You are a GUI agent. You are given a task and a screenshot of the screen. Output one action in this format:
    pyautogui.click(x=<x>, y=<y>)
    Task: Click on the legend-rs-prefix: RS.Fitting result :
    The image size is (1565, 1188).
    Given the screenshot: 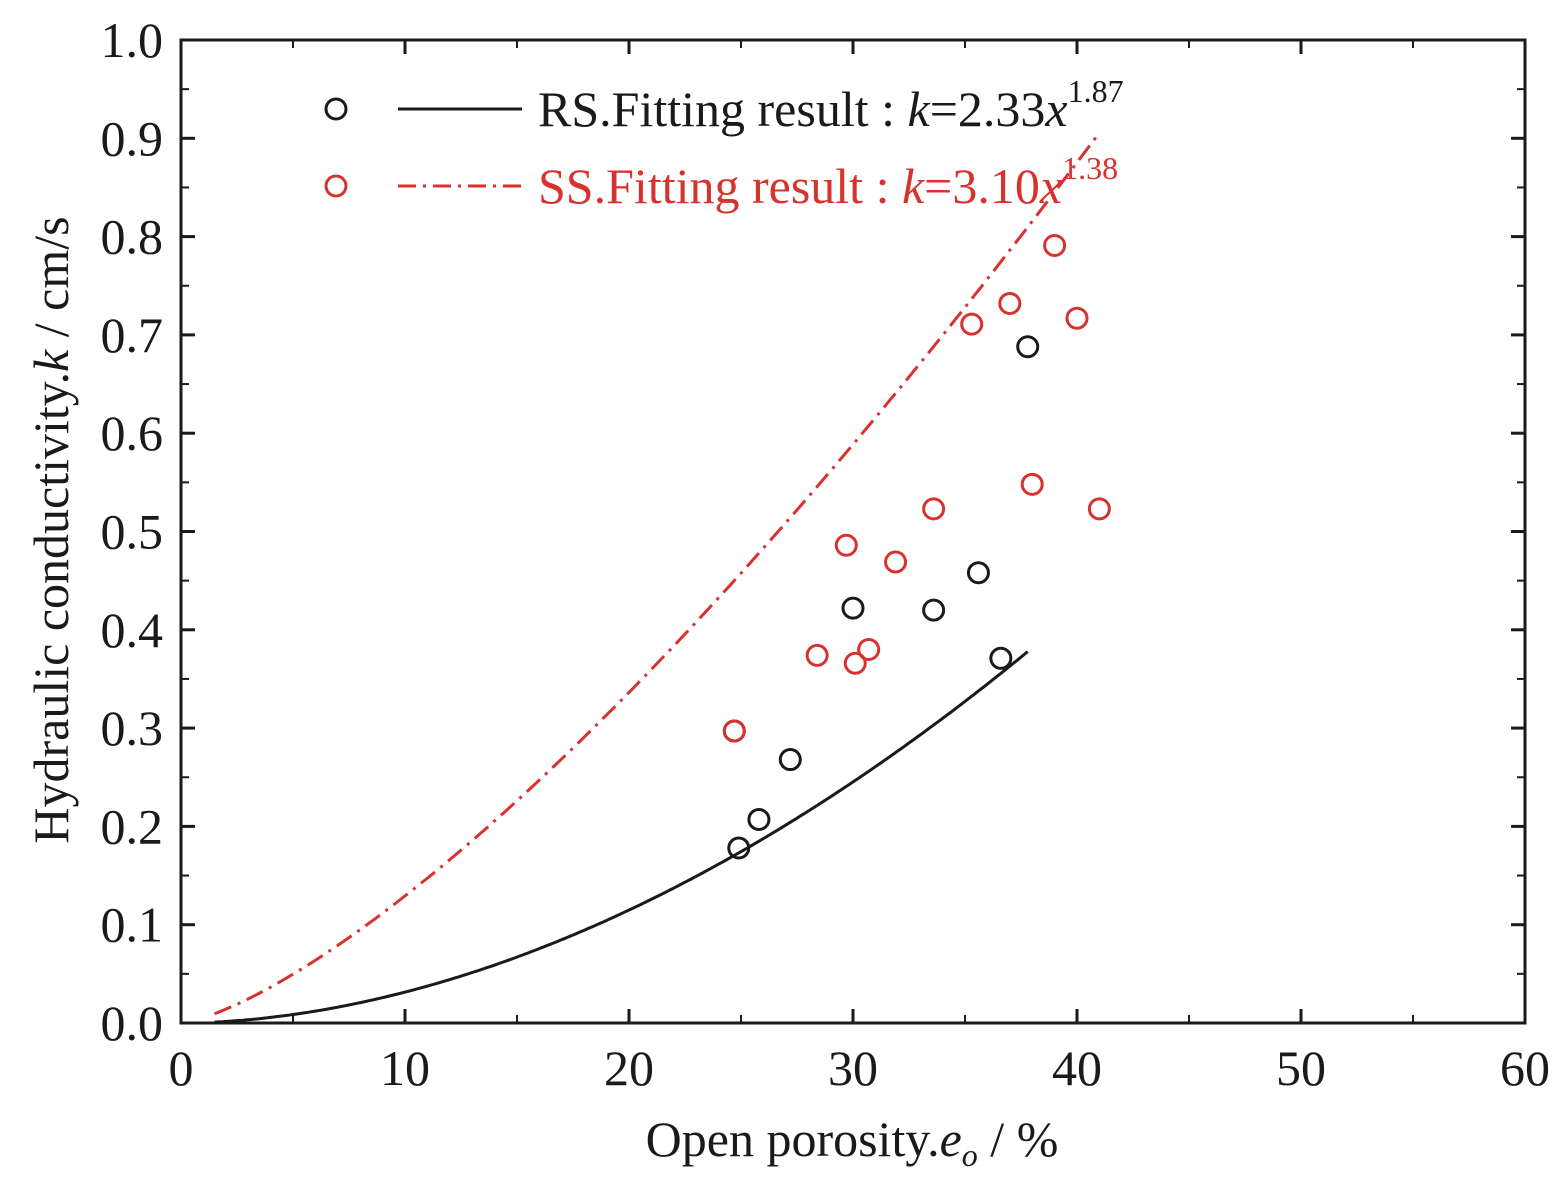 What is the action you would take?
    pyautogui.click(x=723, y=109)
    